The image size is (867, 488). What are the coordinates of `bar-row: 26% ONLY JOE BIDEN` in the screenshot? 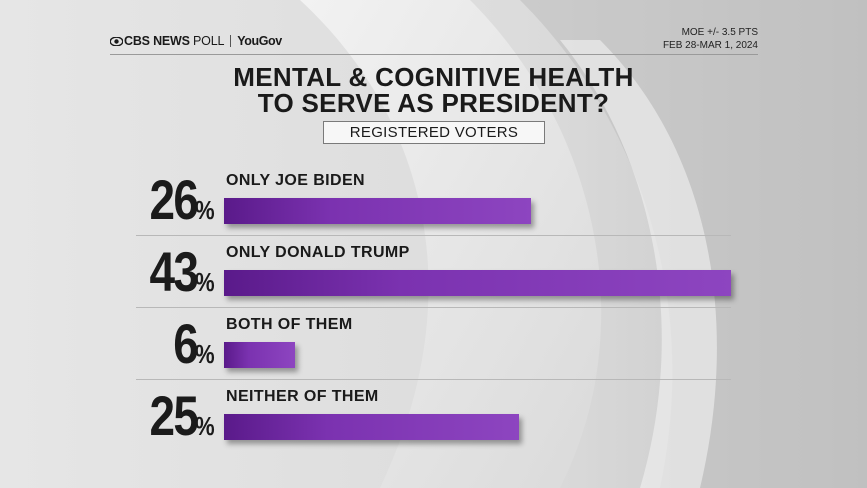 It's located at (433, 206).